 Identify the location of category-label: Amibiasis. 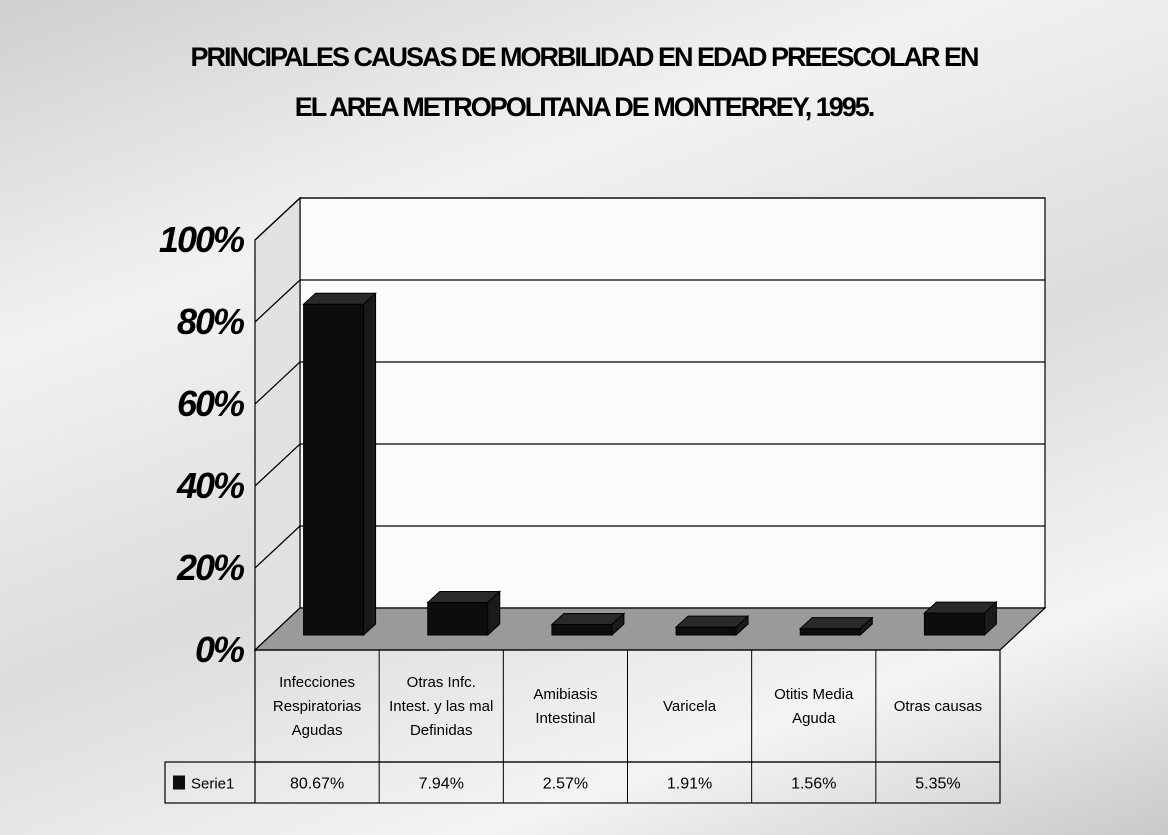
(565, 694).